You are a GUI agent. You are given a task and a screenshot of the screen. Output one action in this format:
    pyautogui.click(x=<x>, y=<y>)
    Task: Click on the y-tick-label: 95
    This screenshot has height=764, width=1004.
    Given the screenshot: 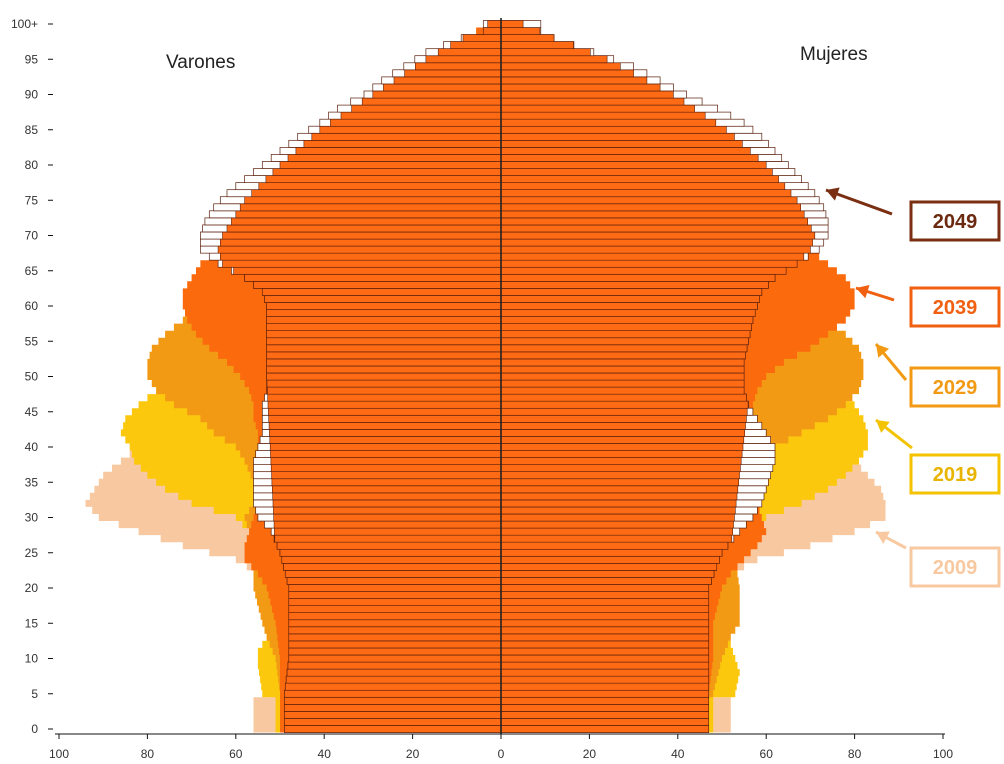 What is the action you would take?
    pyautogui.click(x=32, y=59)
    